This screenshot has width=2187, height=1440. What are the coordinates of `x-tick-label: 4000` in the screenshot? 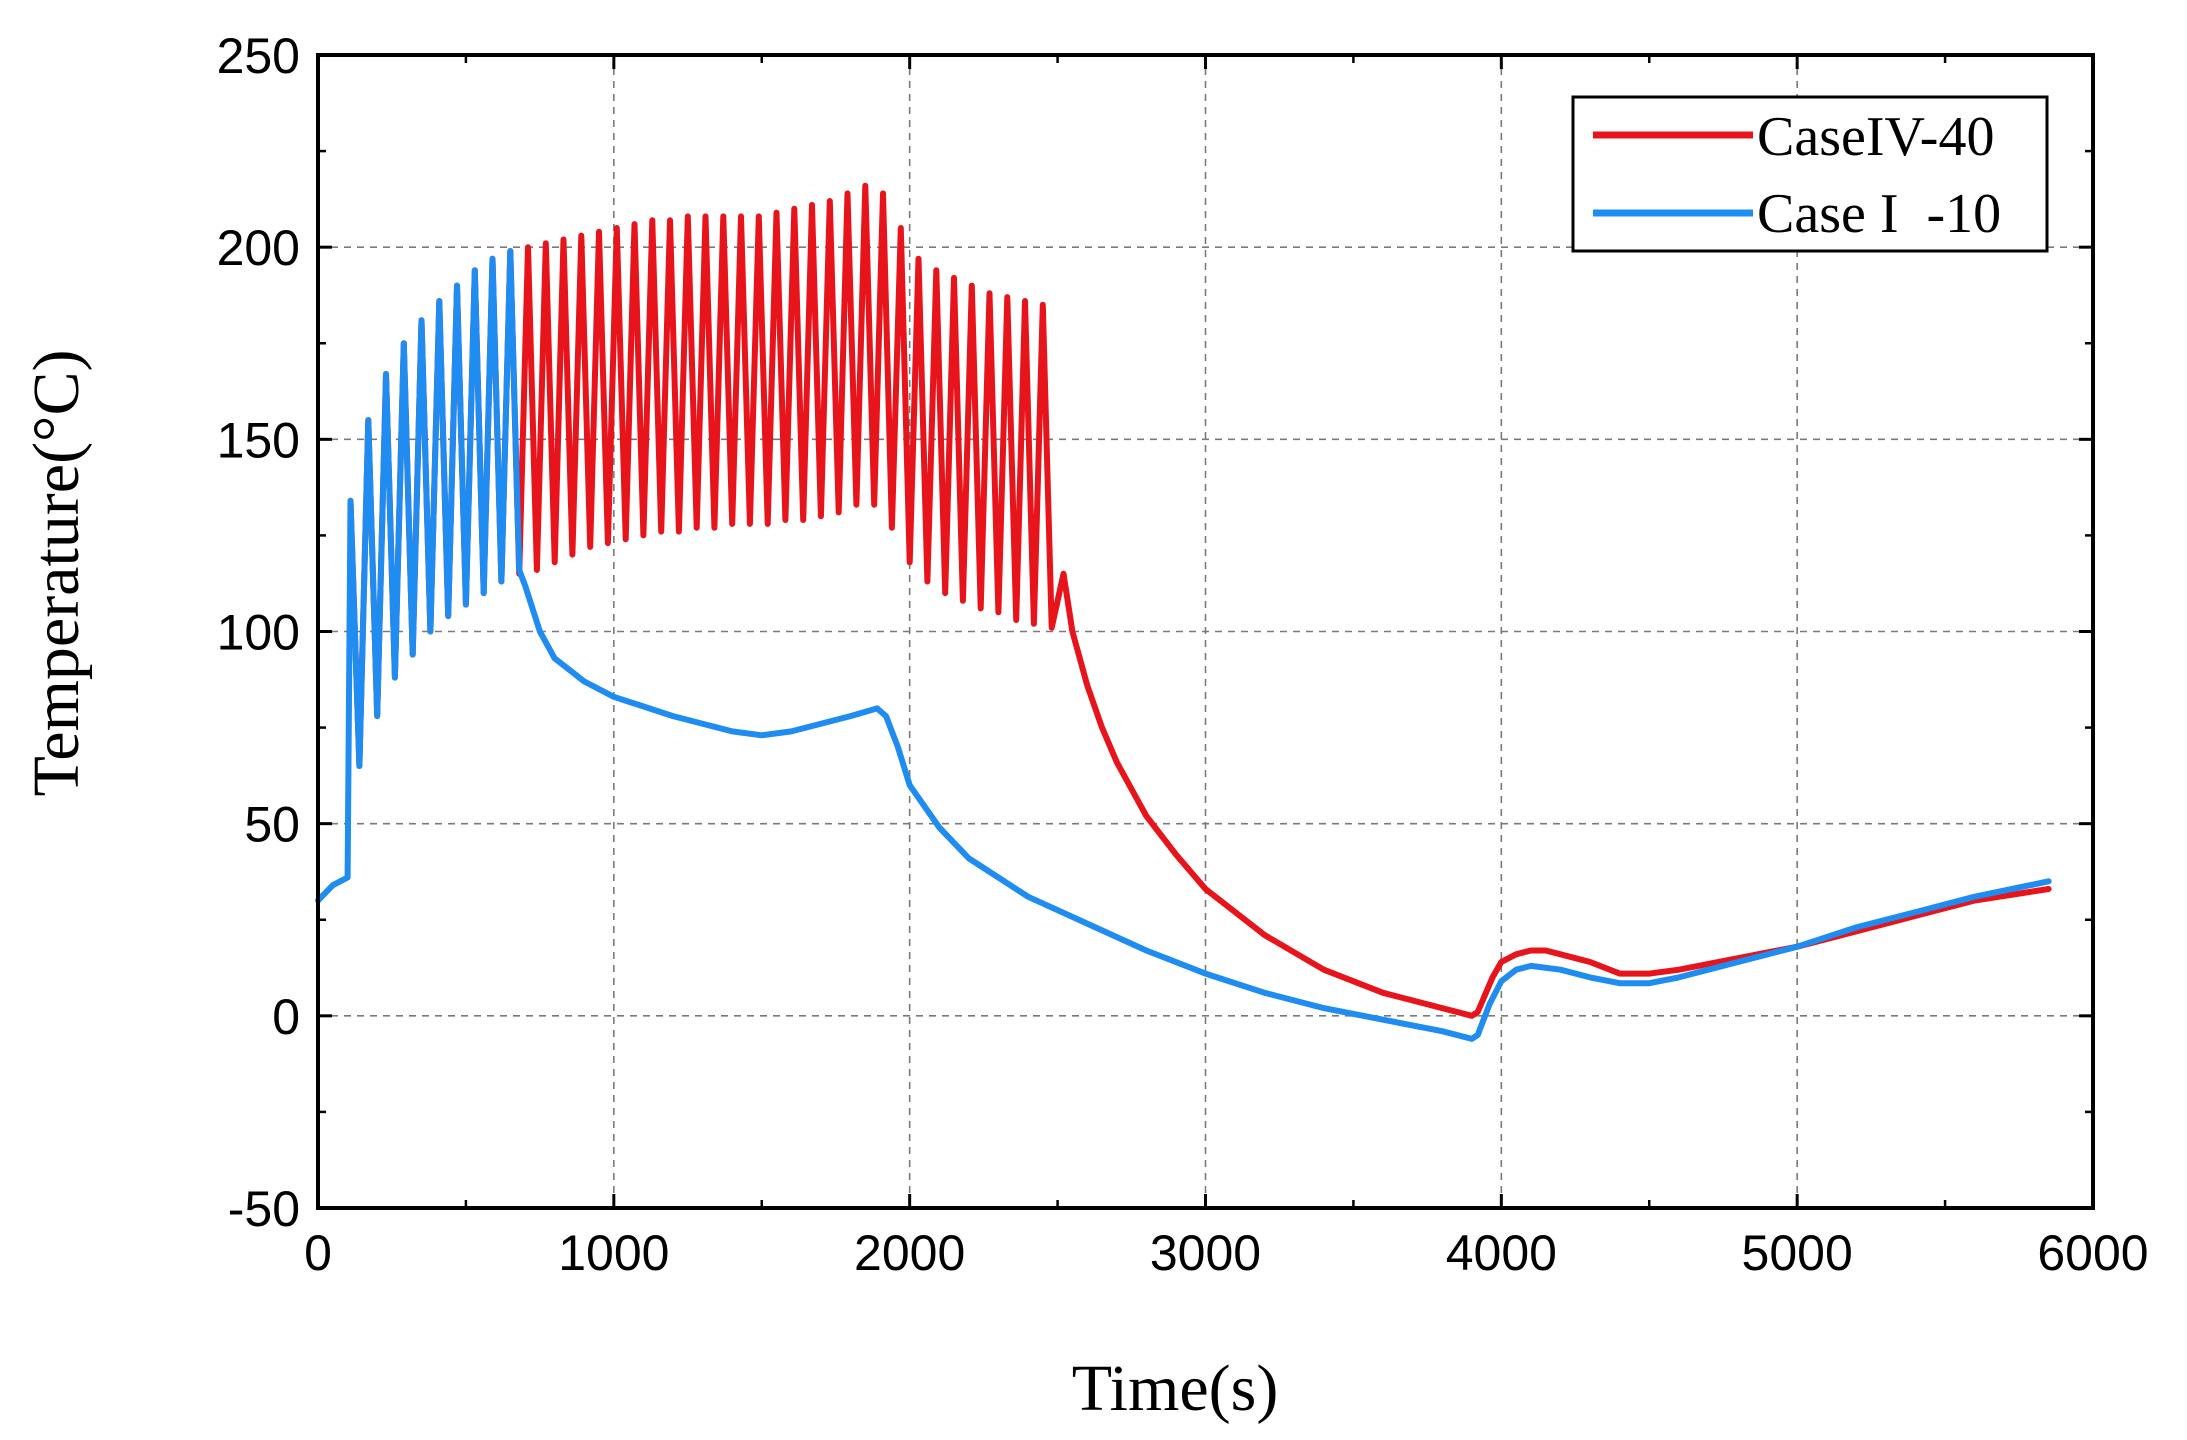 It's located at (1501, 1253).